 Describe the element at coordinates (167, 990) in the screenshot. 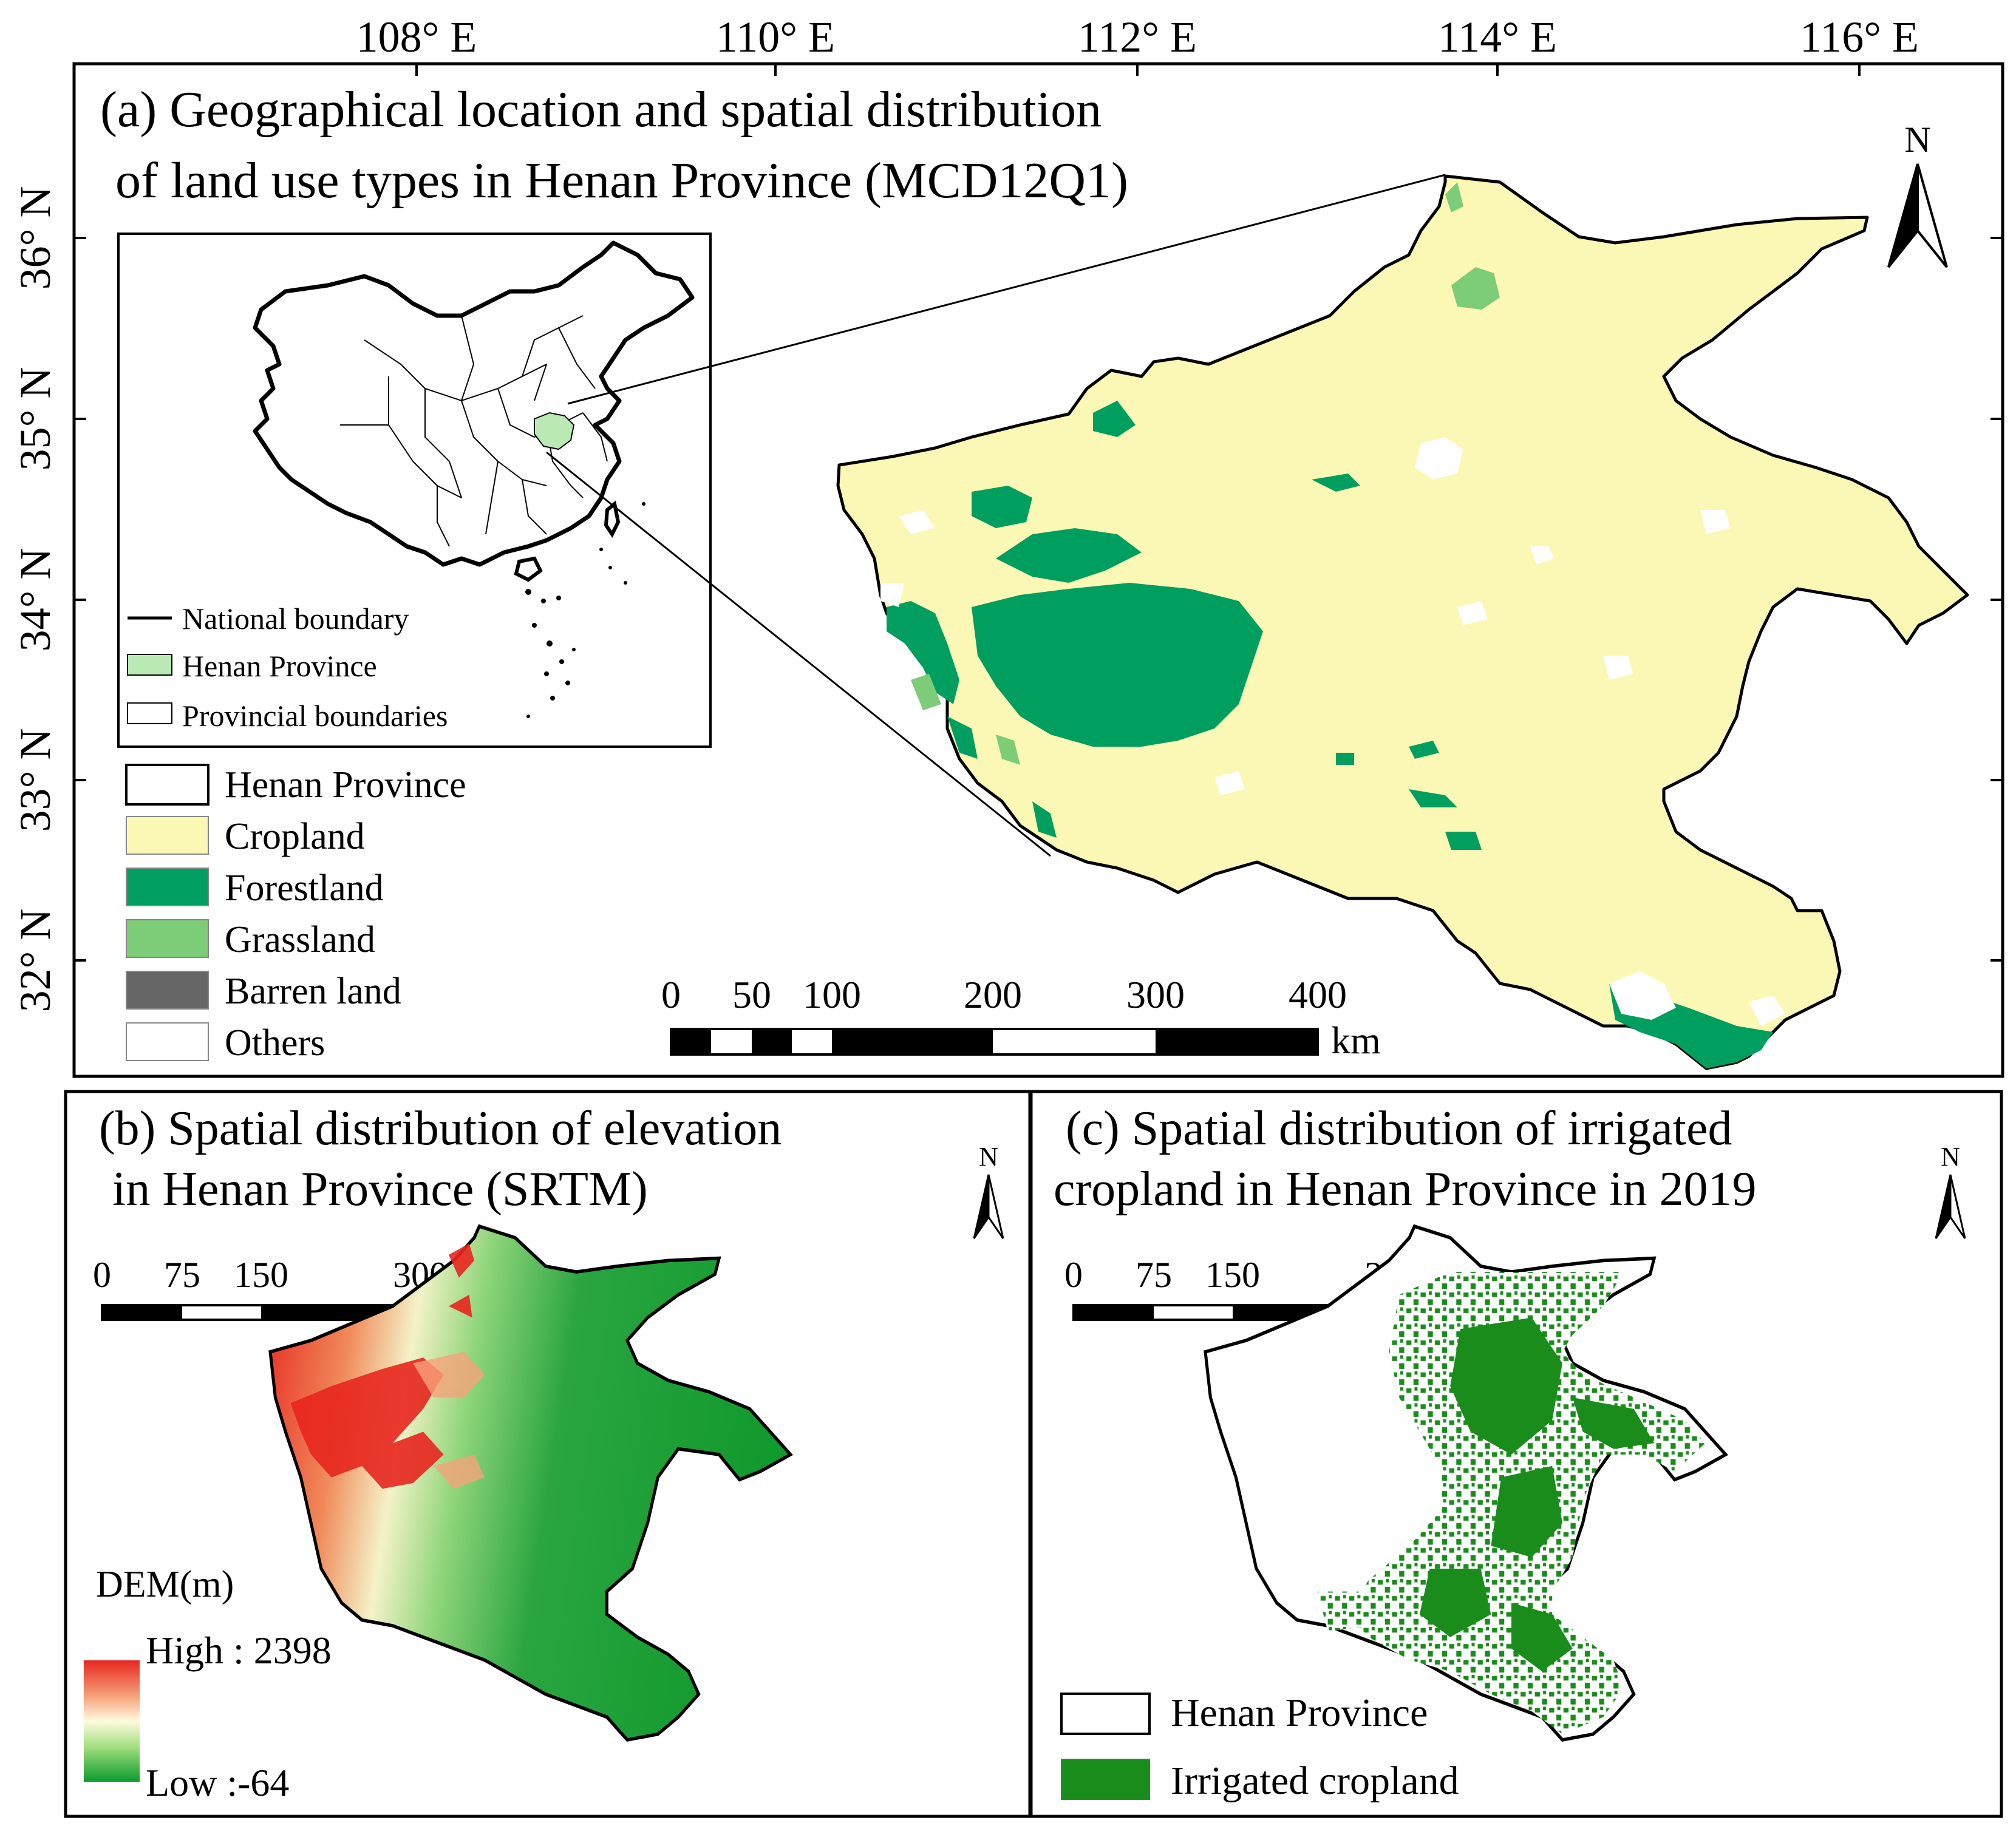

I see `legend-barren-swatch` at that location.